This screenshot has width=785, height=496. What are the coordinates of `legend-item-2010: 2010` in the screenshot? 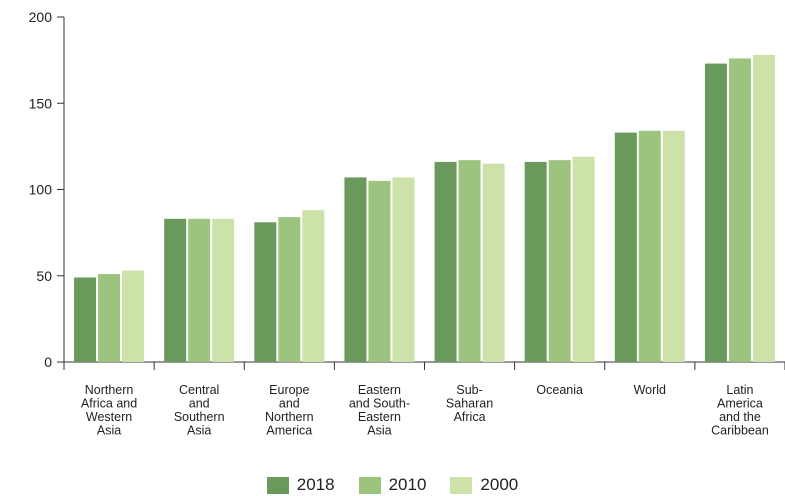 It's located at (392, 485).